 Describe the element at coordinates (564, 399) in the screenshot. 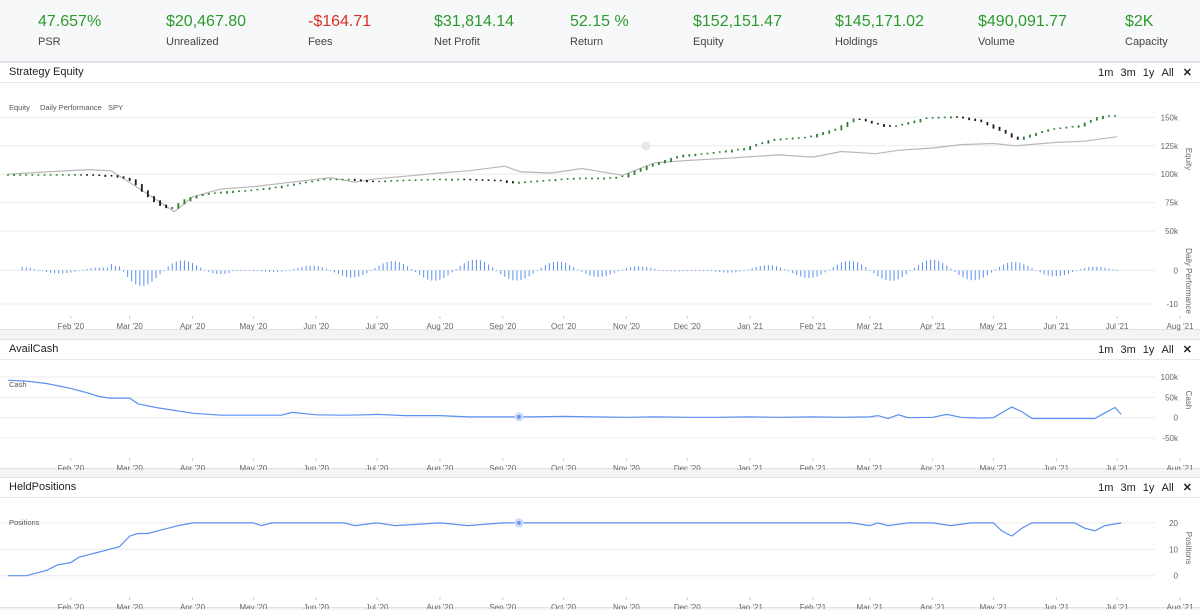

I see `cash-line` at that location.